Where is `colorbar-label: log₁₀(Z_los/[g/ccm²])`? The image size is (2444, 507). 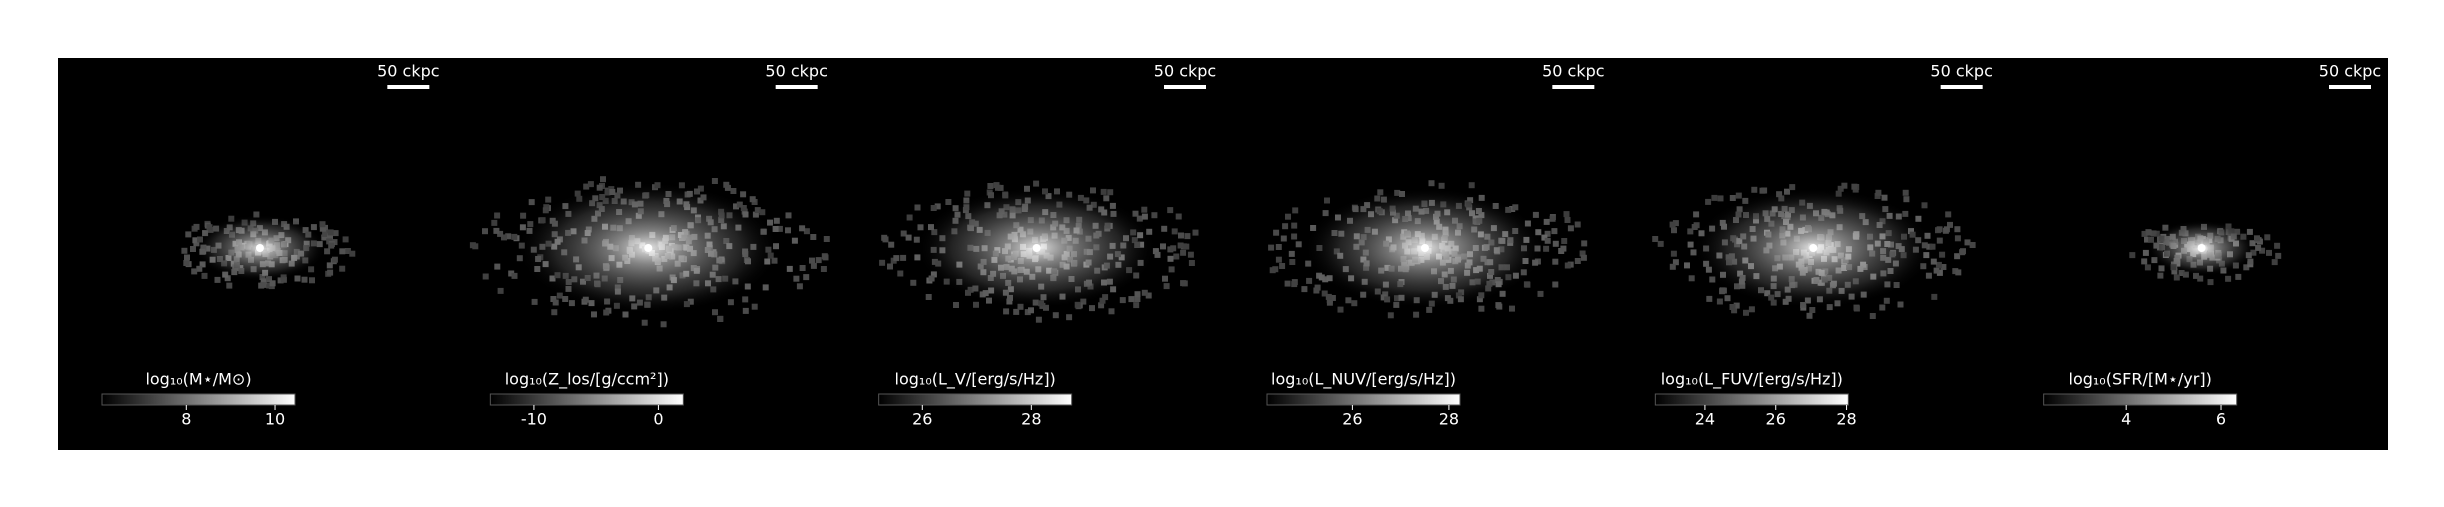 colorbar-label: log₁₀(Z_los/[g/ccm²]) is located at coordinates (587, 380).